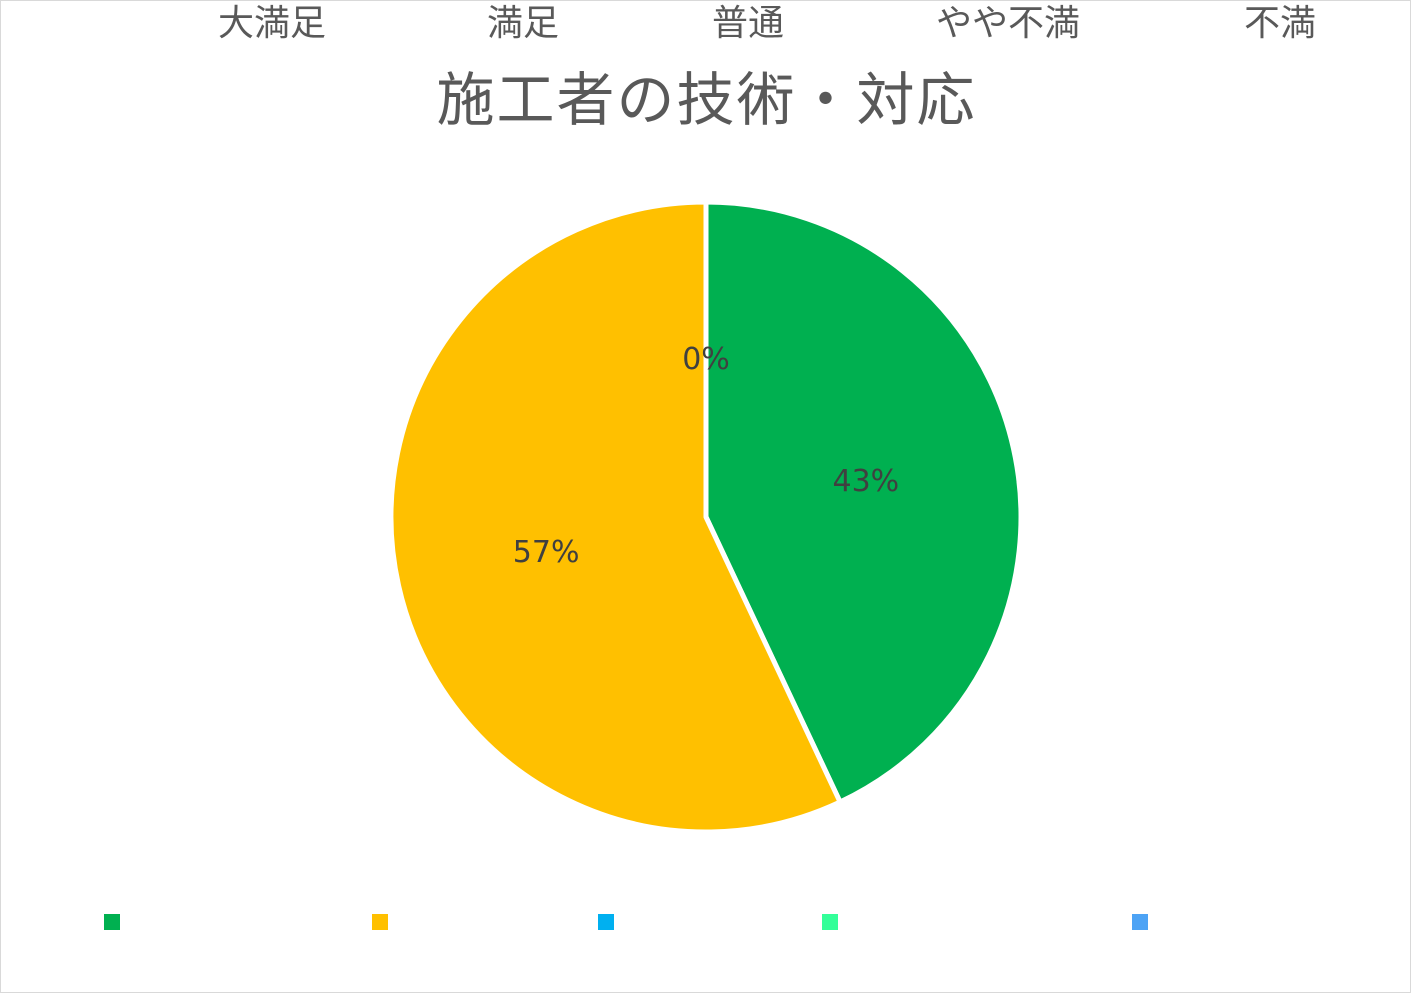 The width and height of the screenshot is (1411, 993). I want to click on data-label-2: 57%, so click(546, 552).